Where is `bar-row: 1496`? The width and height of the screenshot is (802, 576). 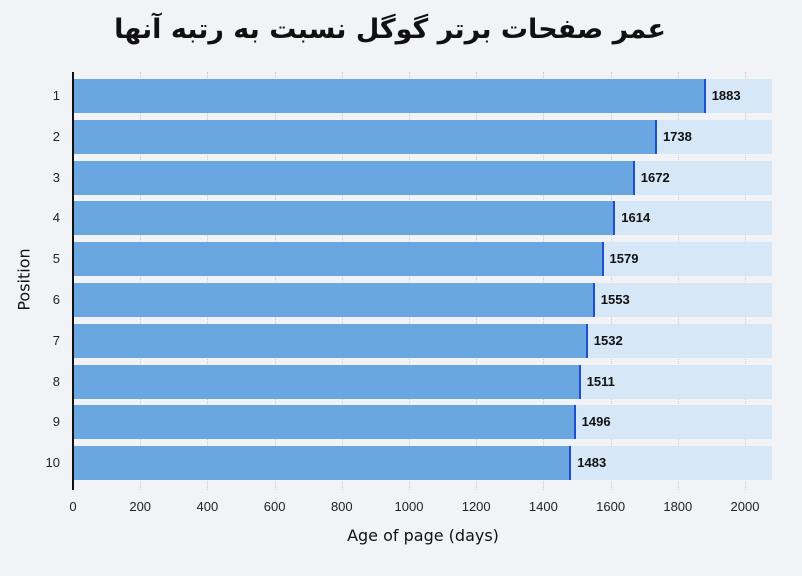 bar-row: 1496 is located at coordinates (422, 422).